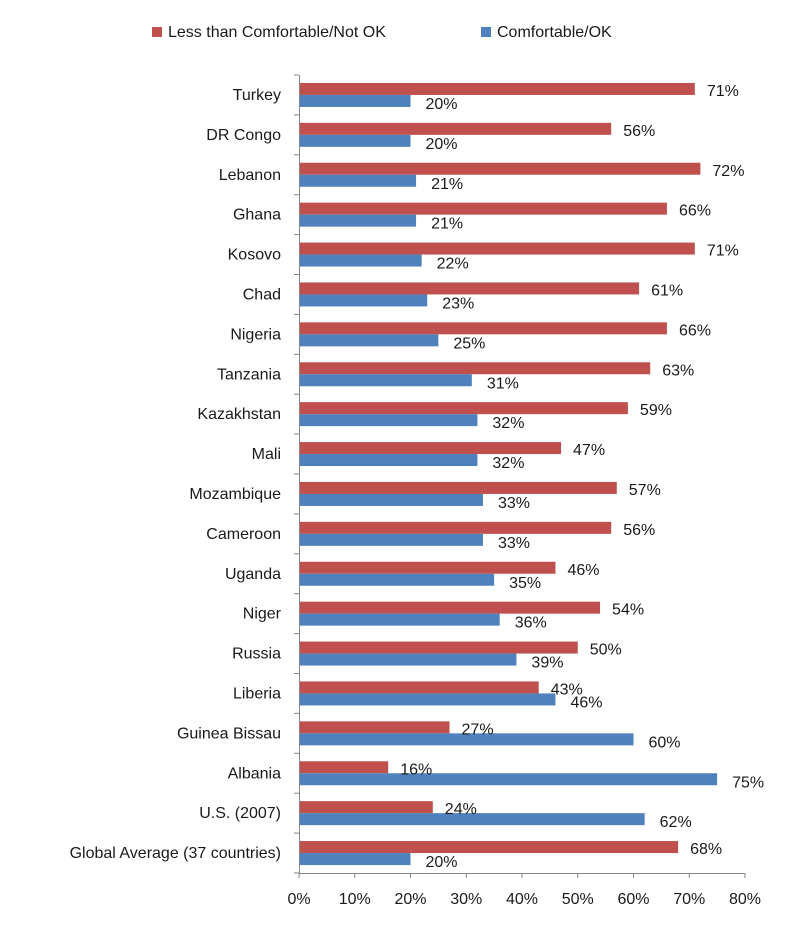  I want to click on bar-comfortable-ok-kosovo, so click(361, 260).